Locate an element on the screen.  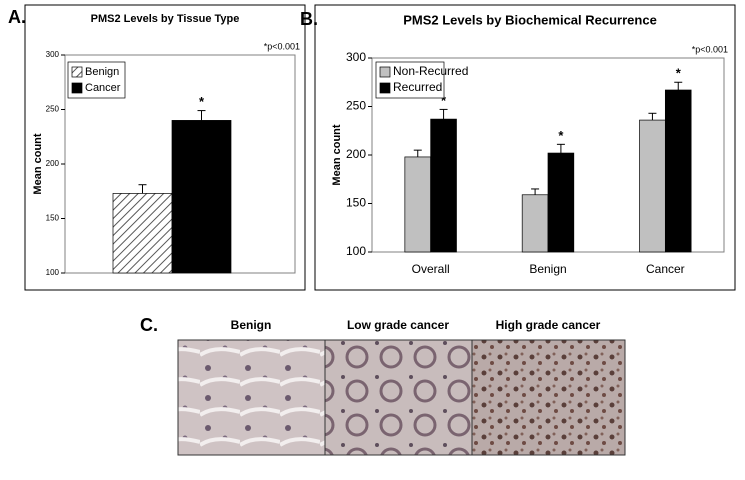
legend-label: Cancer is located at coordinates (103, 88).